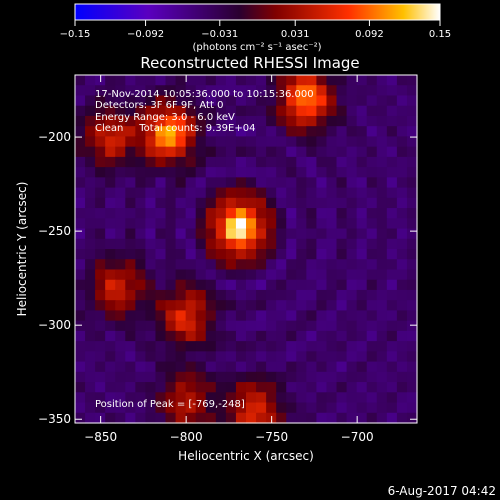  What do you see at coordinates (54, 137) in the screenshot?
I see `y-tick-label: −200` at bounding box center [54, 137].